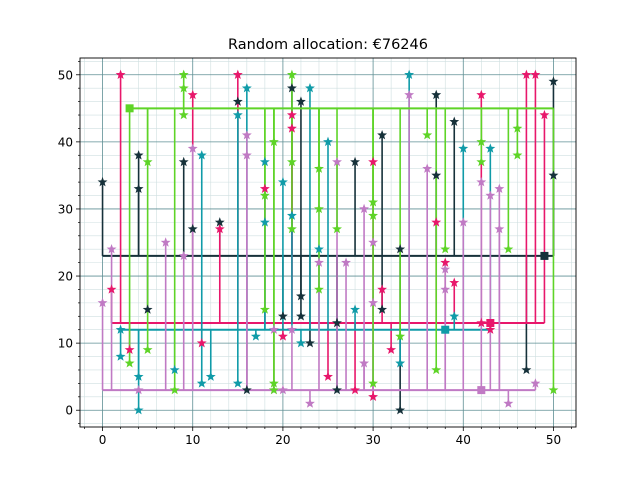  Describe the element at coordinates (463, 440) in the screenshot. I see `x-tick-label: 40` at that location.